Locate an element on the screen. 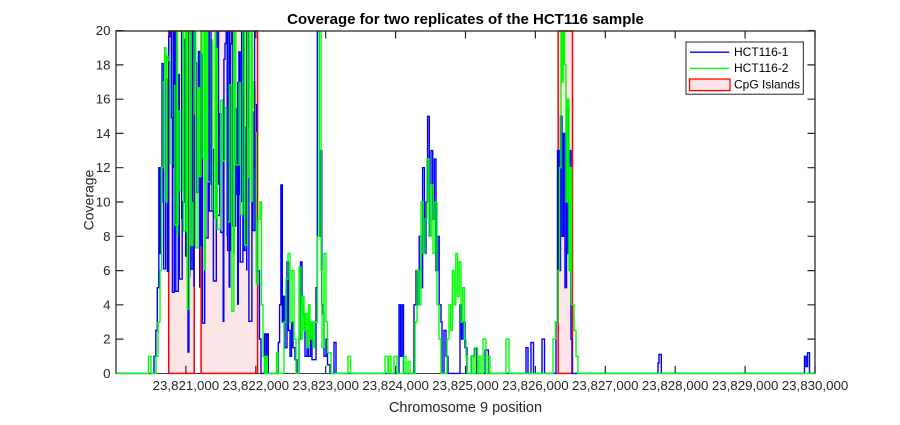  svg-text: Chromosome 9 position is located at coordinates (465, 408).